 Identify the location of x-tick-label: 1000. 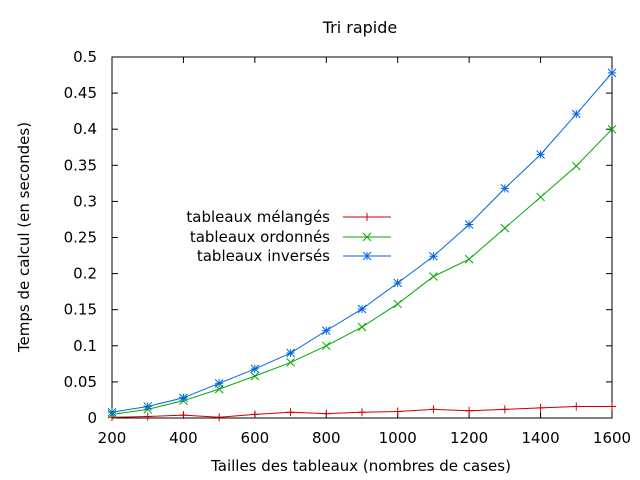
(398, 438).